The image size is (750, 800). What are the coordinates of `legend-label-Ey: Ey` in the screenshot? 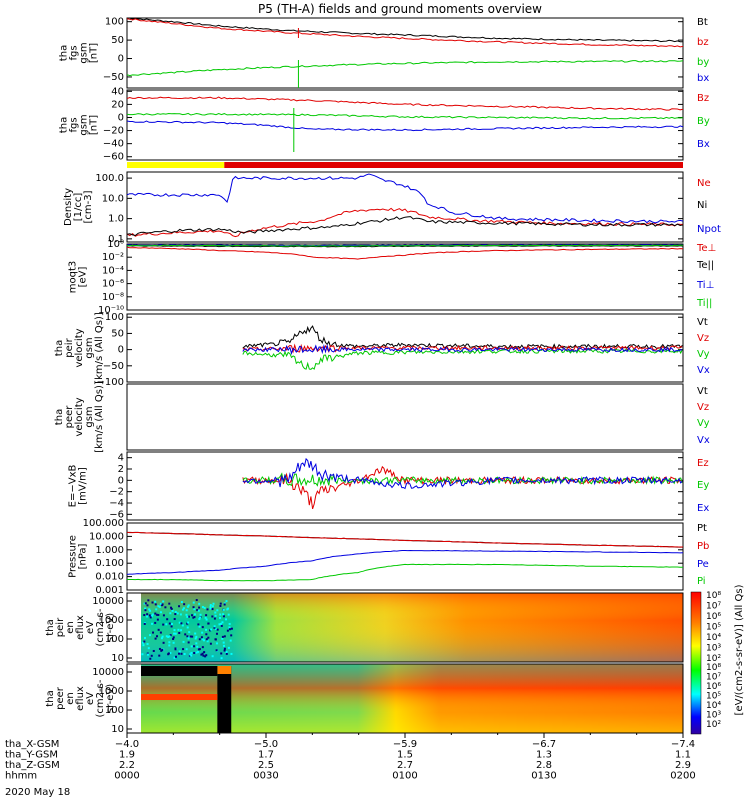 It's located at (703, 485).